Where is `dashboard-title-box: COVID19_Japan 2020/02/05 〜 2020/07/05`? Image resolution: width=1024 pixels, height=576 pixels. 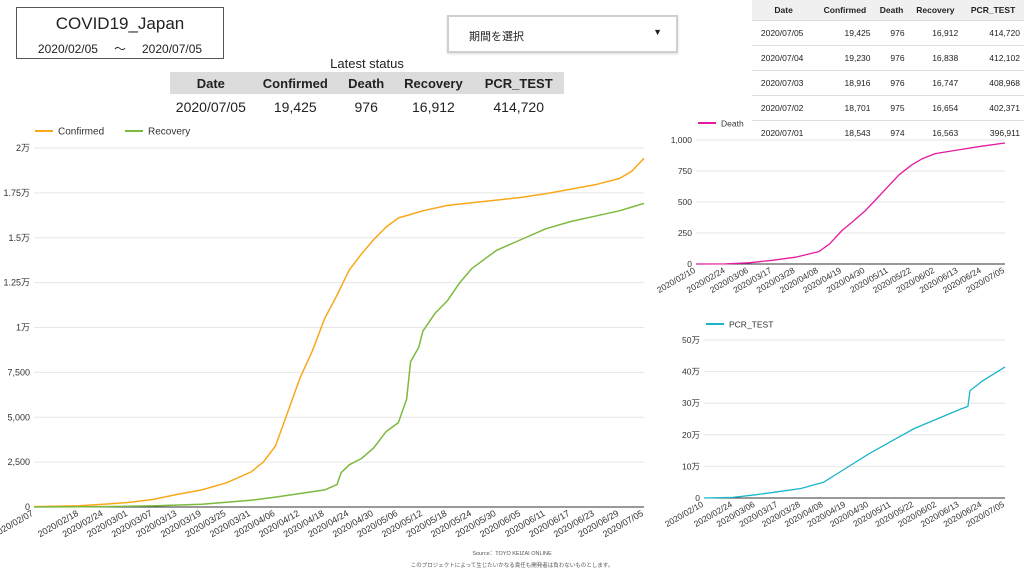
dashboard-title-box: COVID19_Japan 2020/02/05 〜 2020/07/05 is located at coordinates (120, 33).